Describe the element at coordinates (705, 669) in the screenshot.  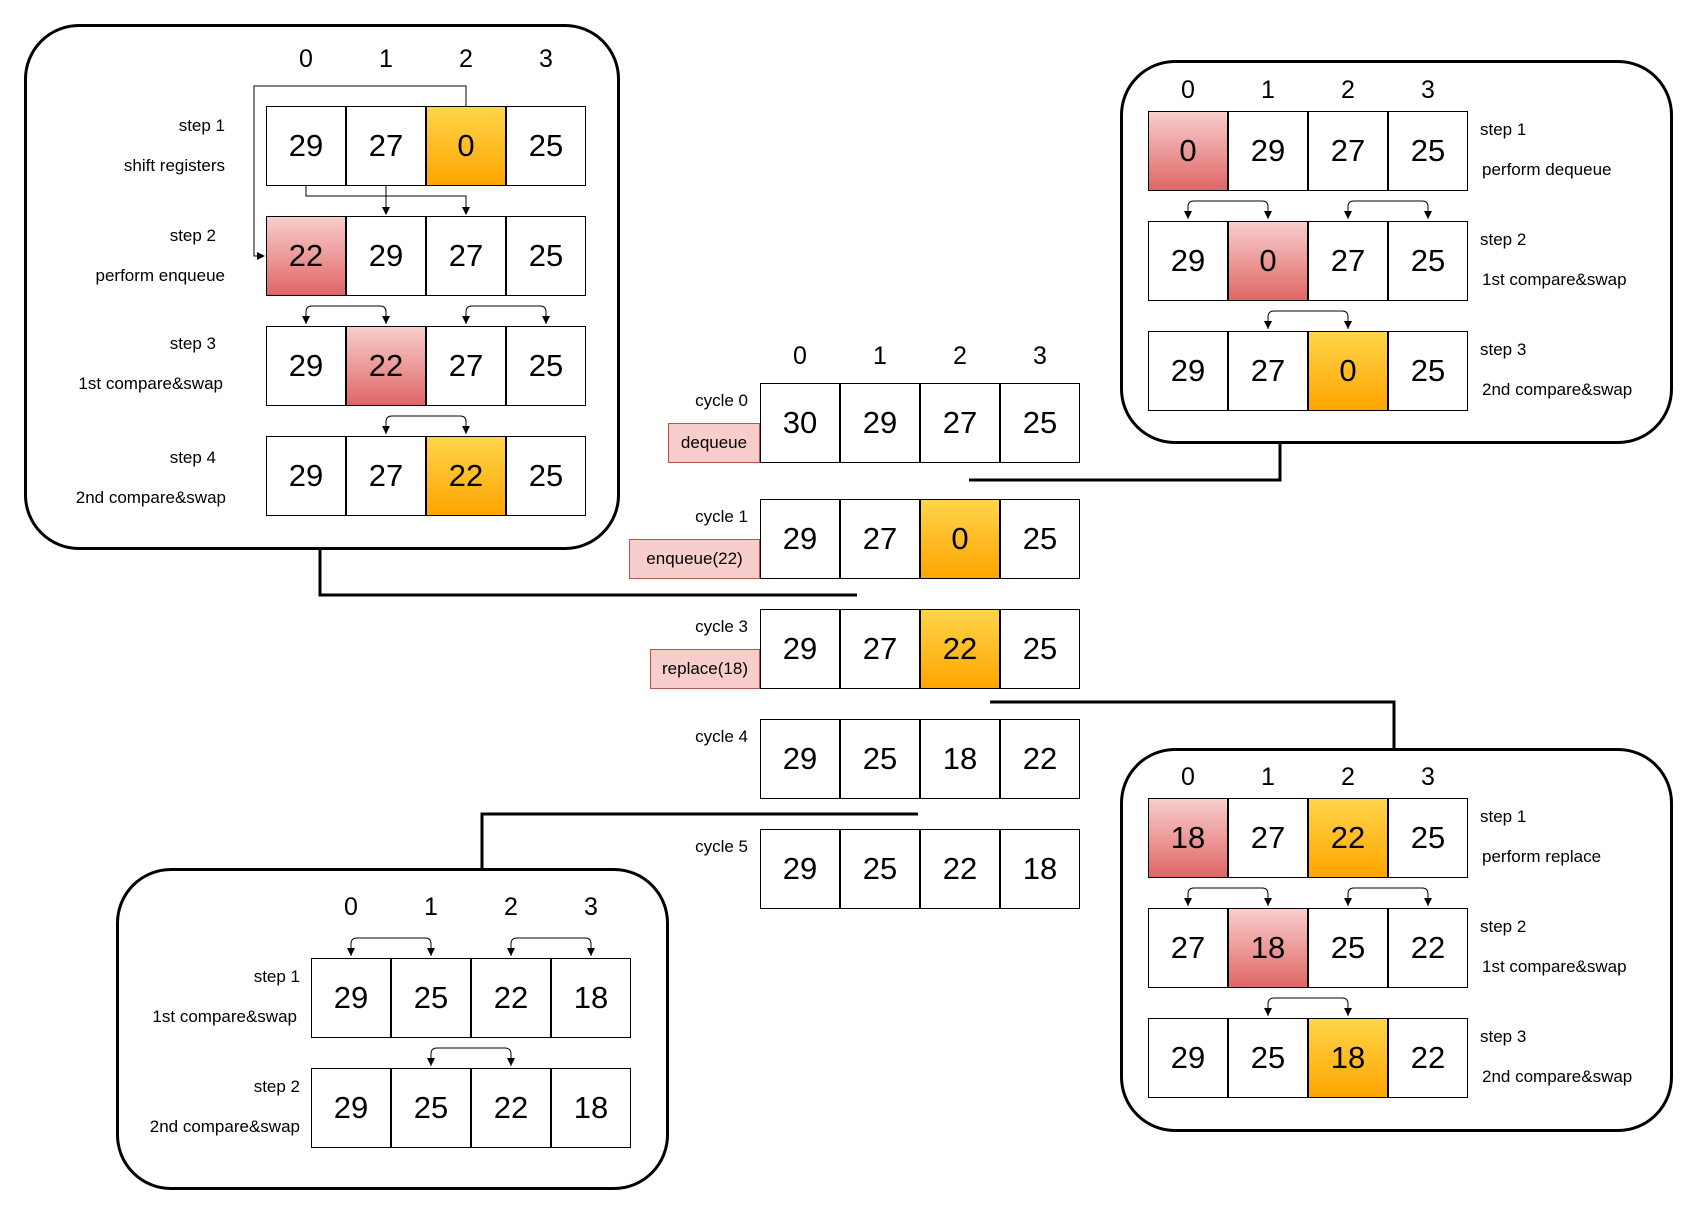
I see `operation-badge-2: replace(18)` at that location.